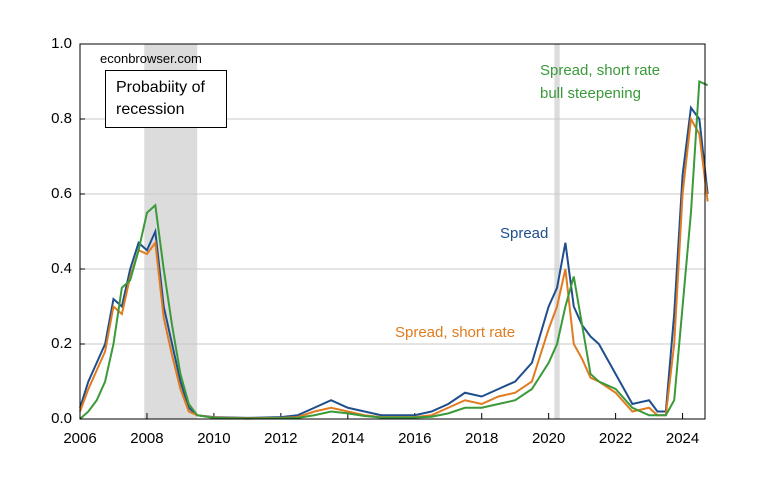 The width and height of the screenshot is (768, 489). Describe the element at coordinates (615, 438) in the screenshot. I see `x-tick-label: 2022` at that location.